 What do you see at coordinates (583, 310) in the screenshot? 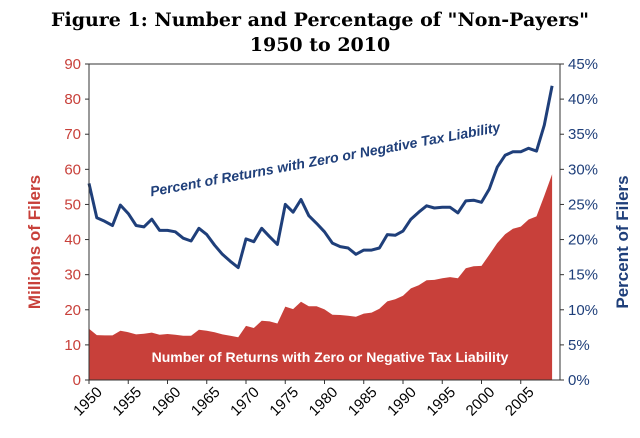
I see `right-tick-label: 10%` at bounding box center [583, 310].